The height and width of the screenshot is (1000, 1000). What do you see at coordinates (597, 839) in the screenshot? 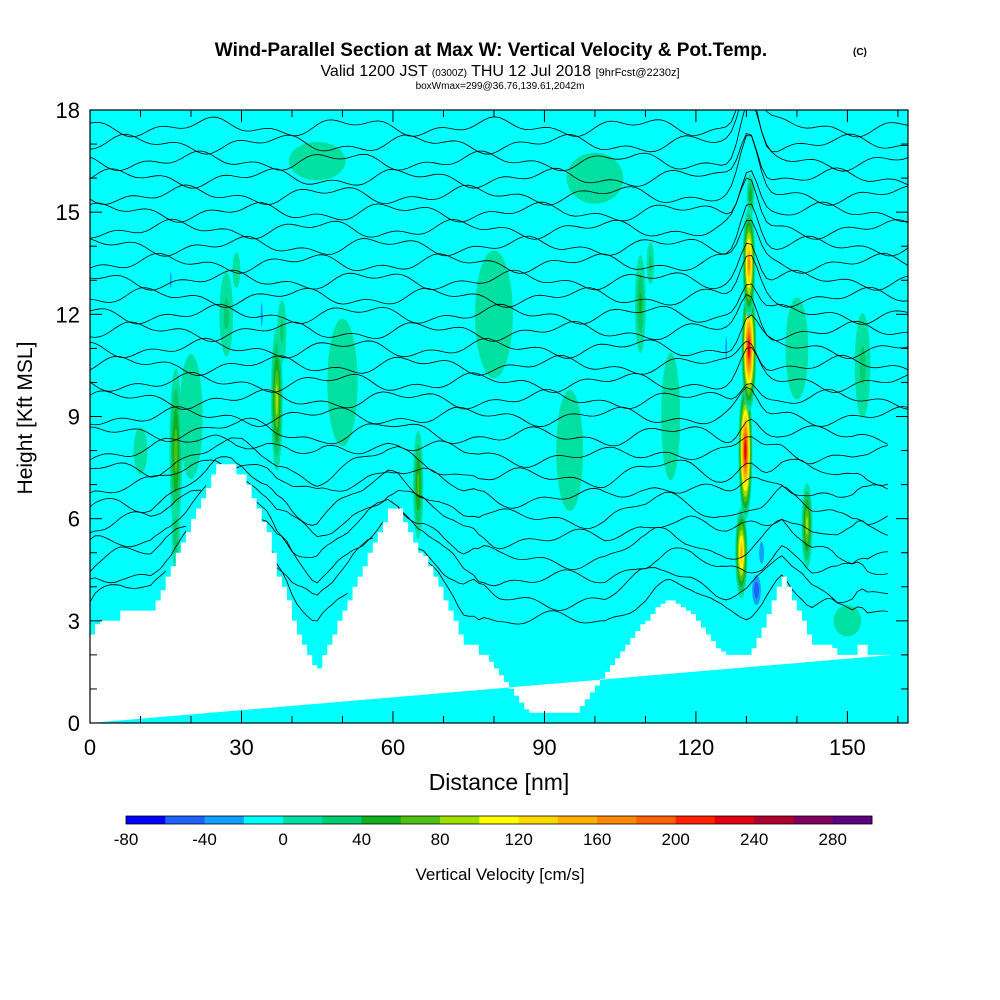
I see `colorbar-tick-label: 160` at bounding box center [597, 839].